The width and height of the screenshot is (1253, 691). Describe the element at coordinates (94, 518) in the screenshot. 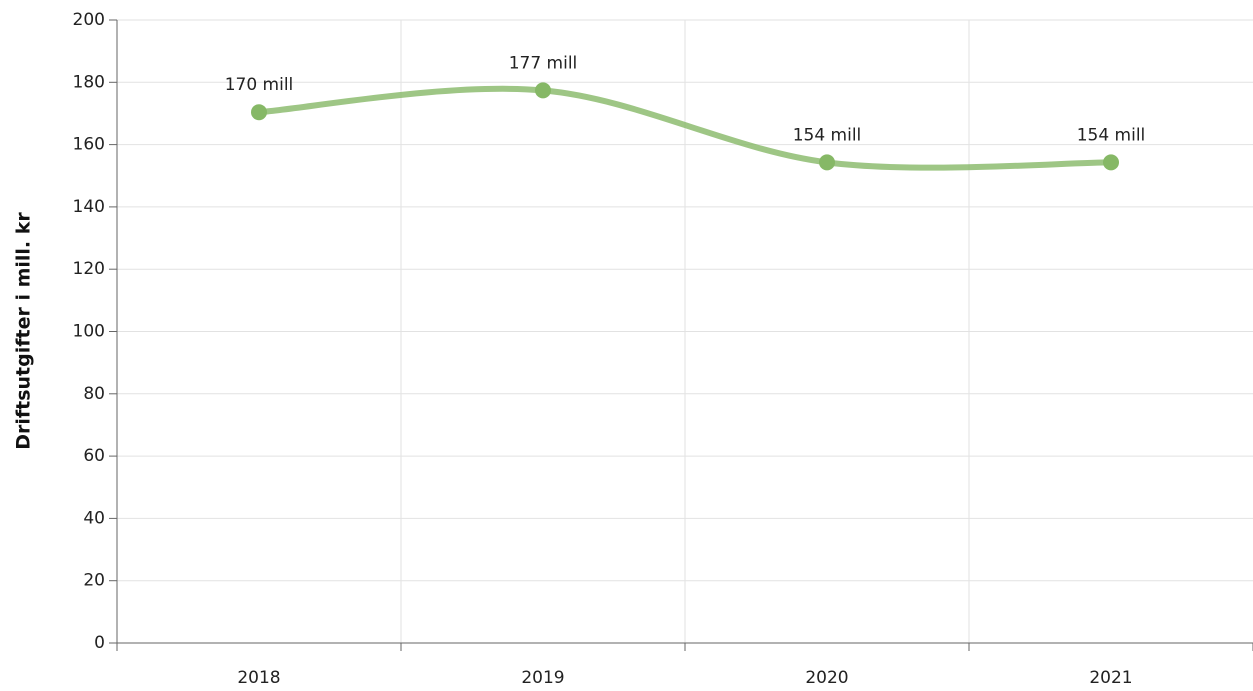

I see `y-tick-label: 40` at that location.